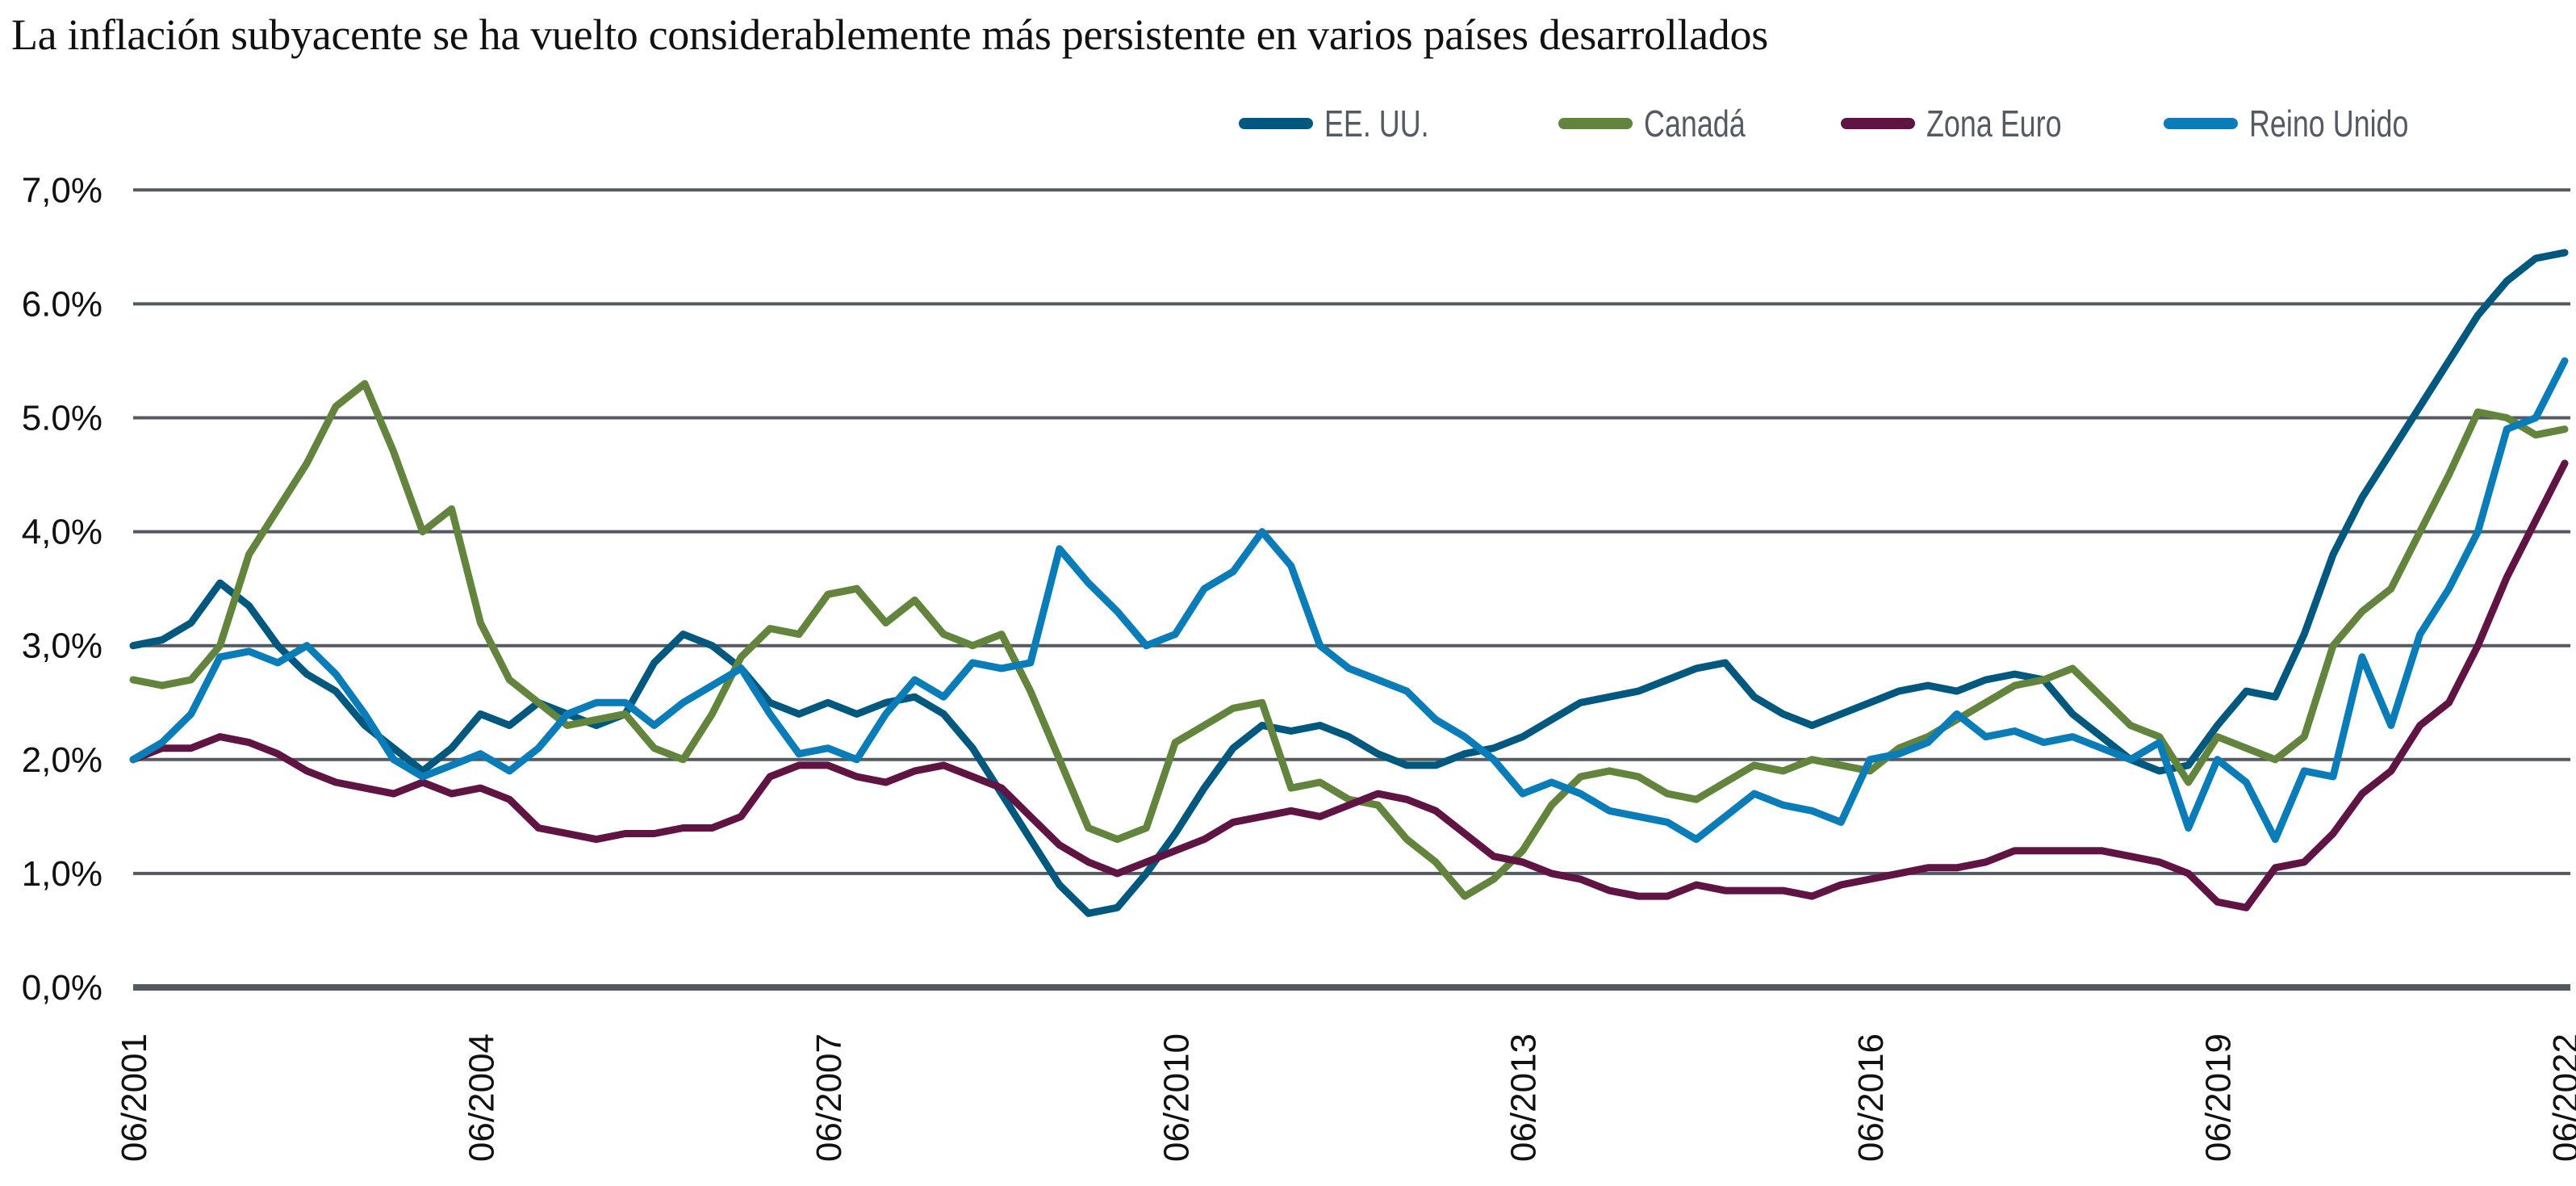  I want to click on legend-label-eurozone: Zona Euro, so click(1994, 124).